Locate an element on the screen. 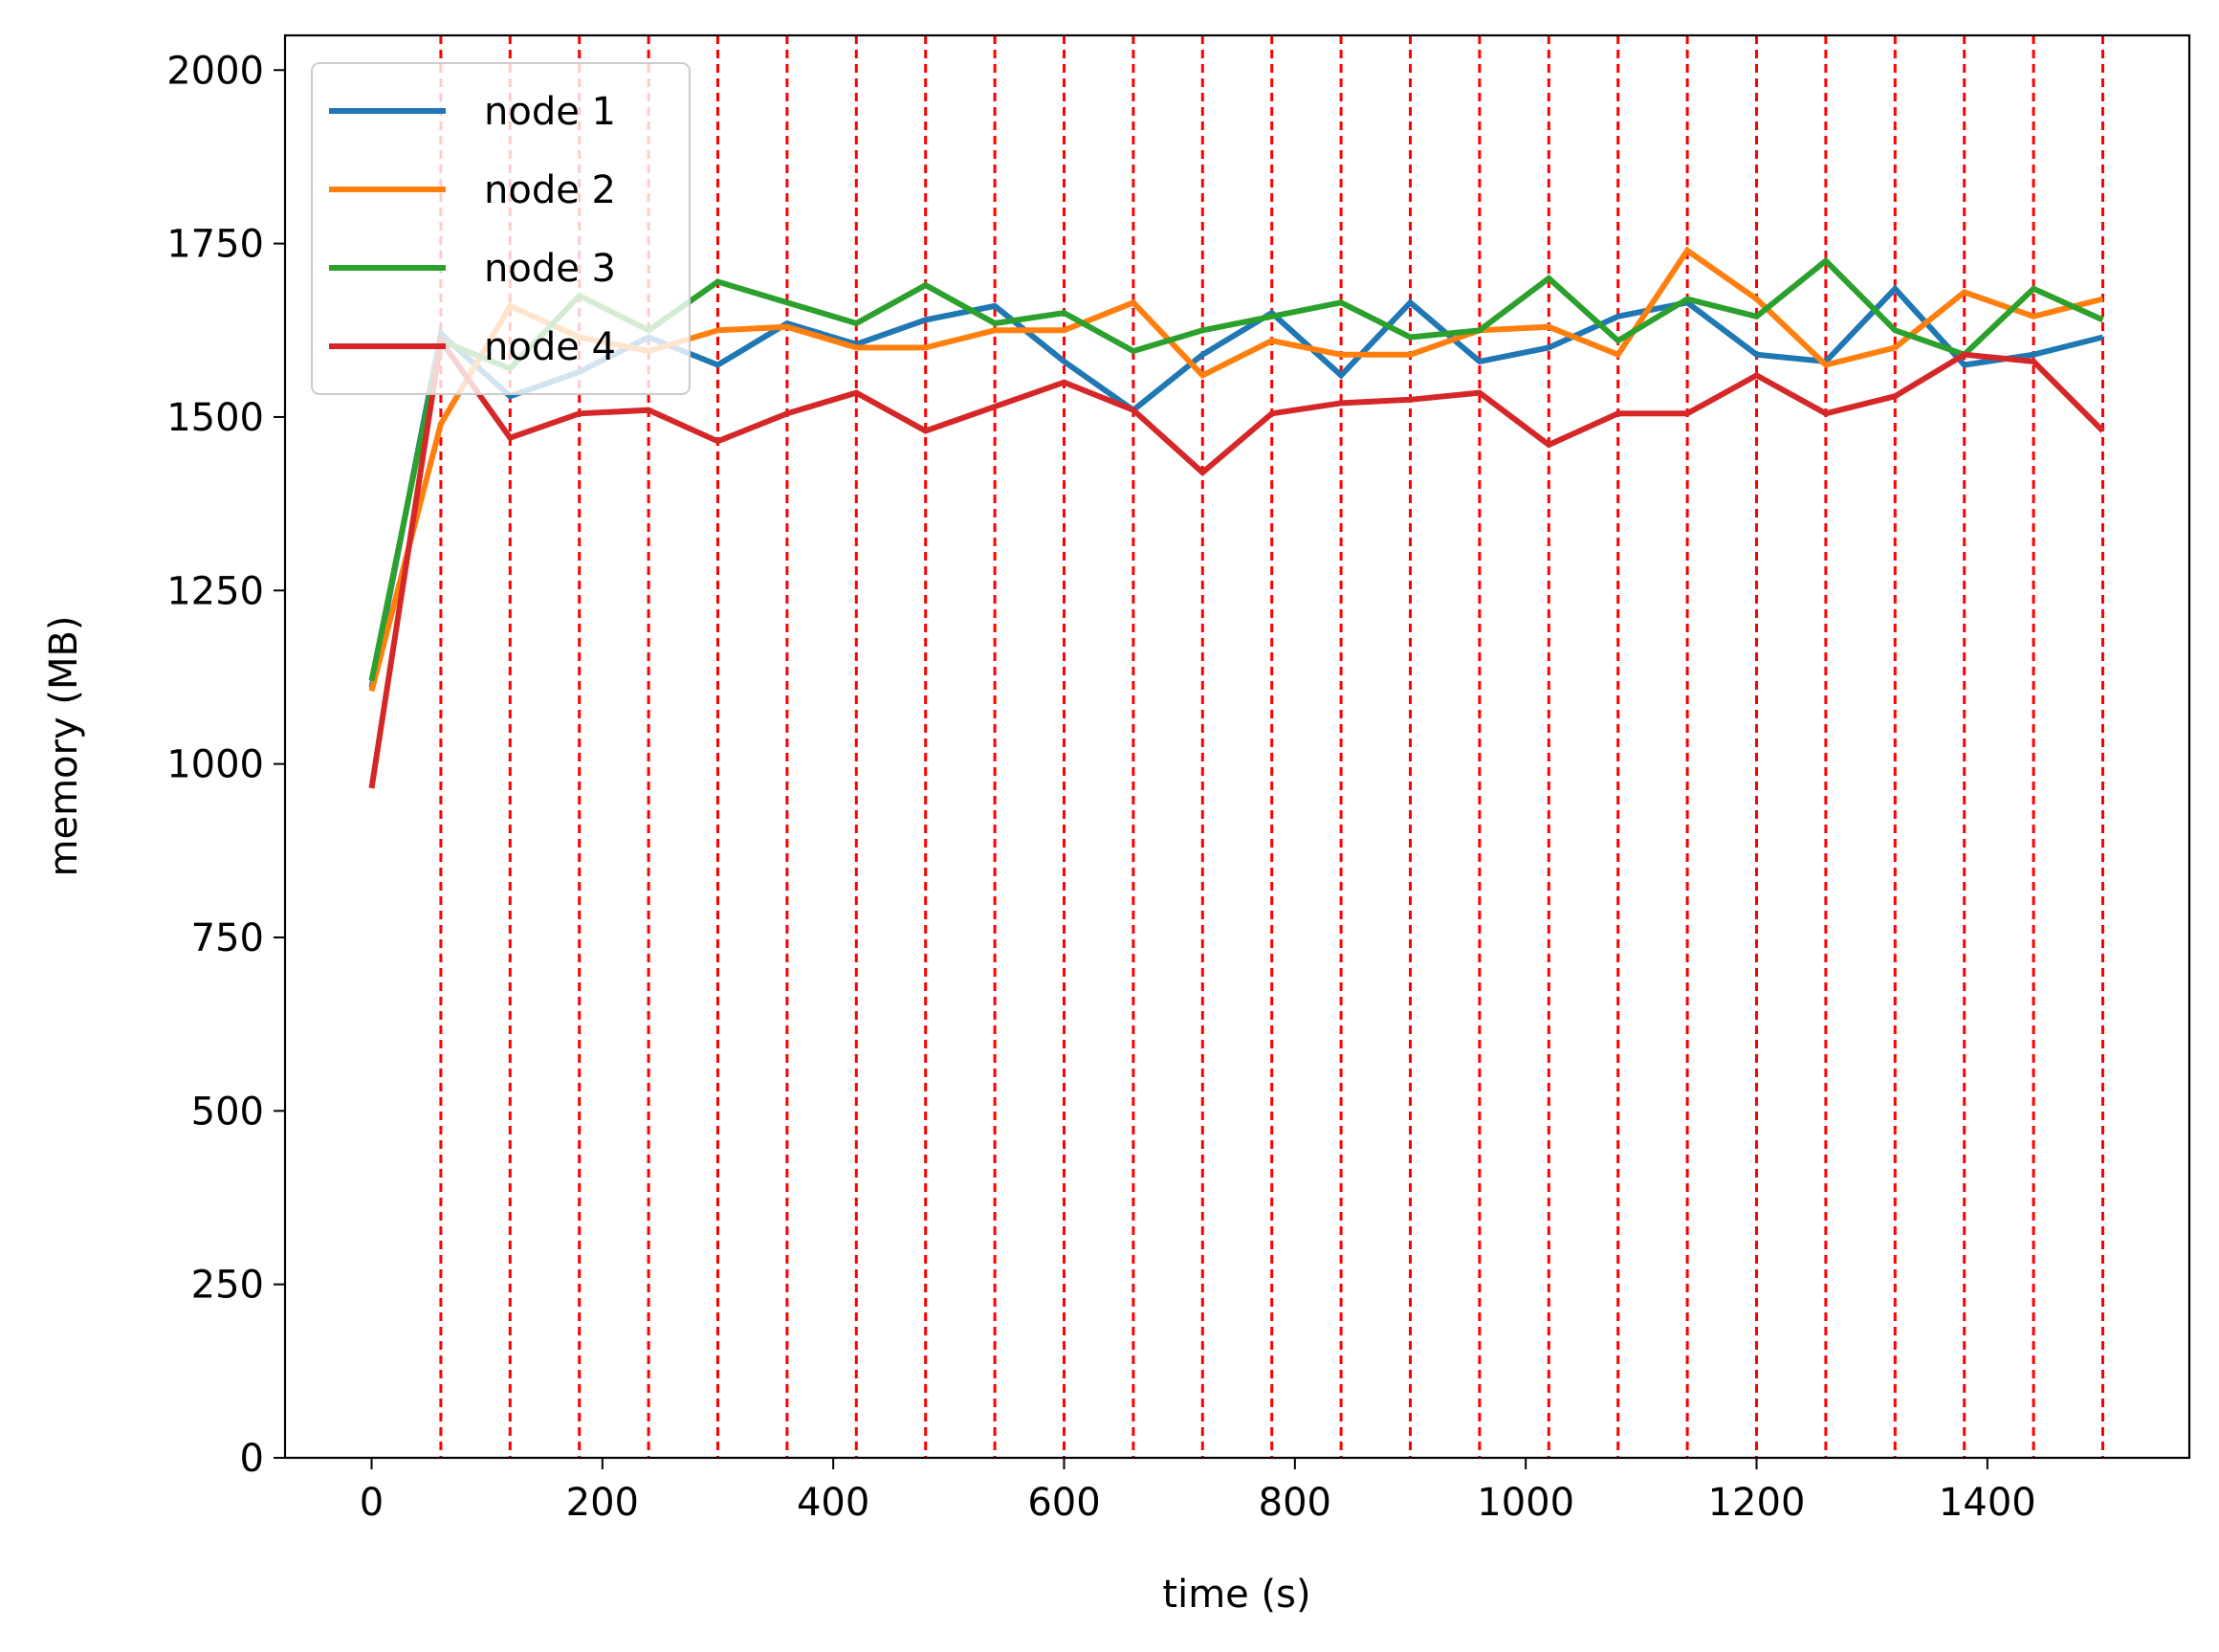 Image resolution: width=2219 pixels, height=1652 pixels. y-axis-label: memory (MB) is located at coordinates (64, 745).